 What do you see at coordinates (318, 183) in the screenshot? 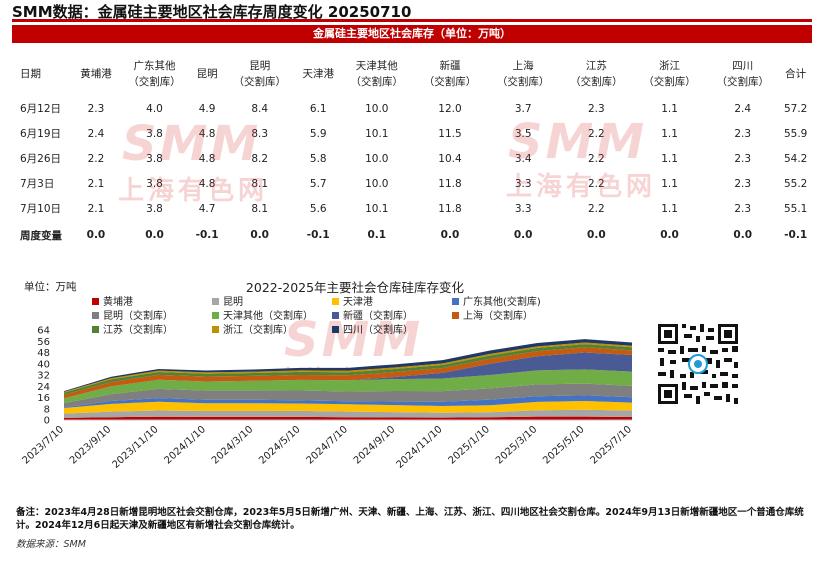
I see `table-cell: 5.7` at bounding box center [318, 183].